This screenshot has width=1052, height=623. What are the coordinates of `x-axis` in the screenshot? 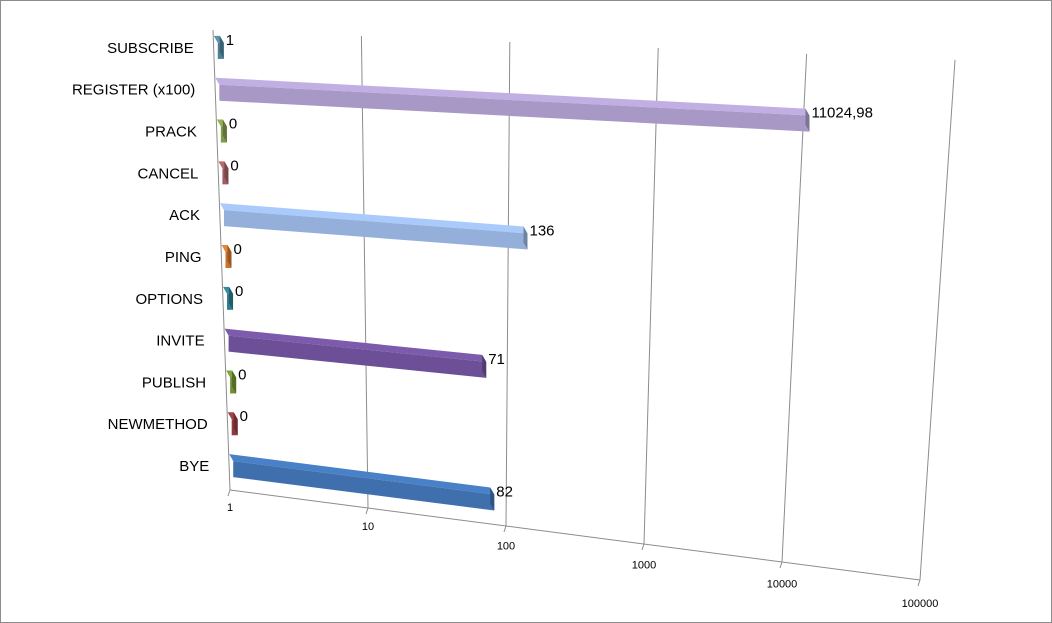 It's located at (575, 535).